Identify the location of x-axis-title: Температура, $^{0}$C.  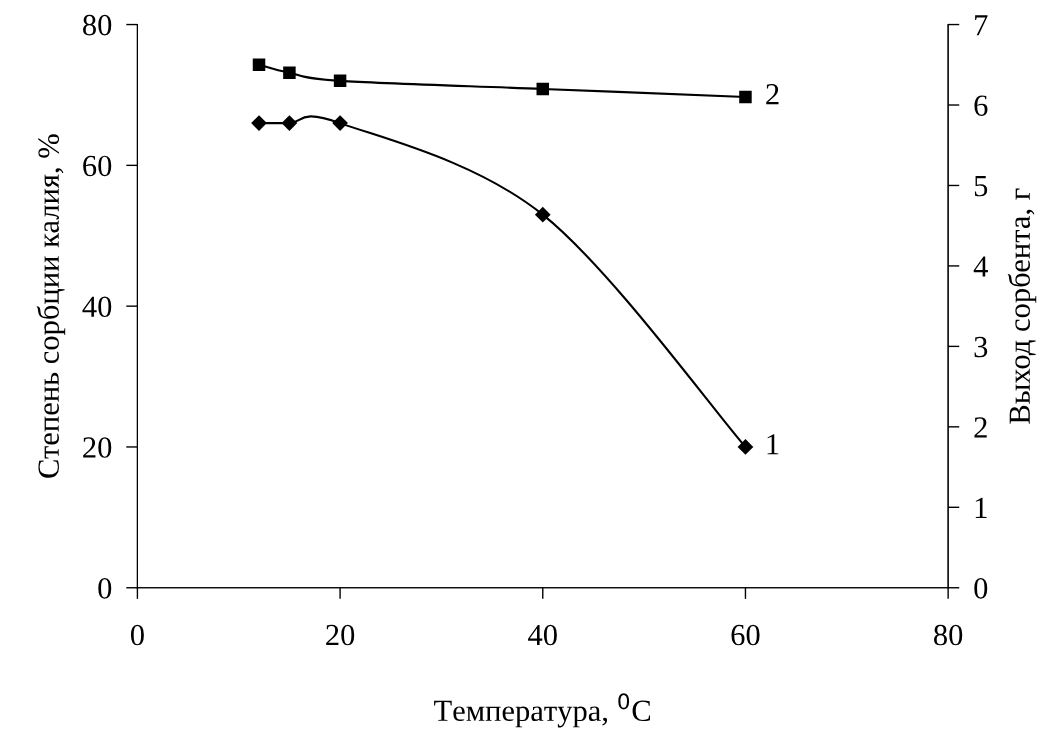
(542, 710).